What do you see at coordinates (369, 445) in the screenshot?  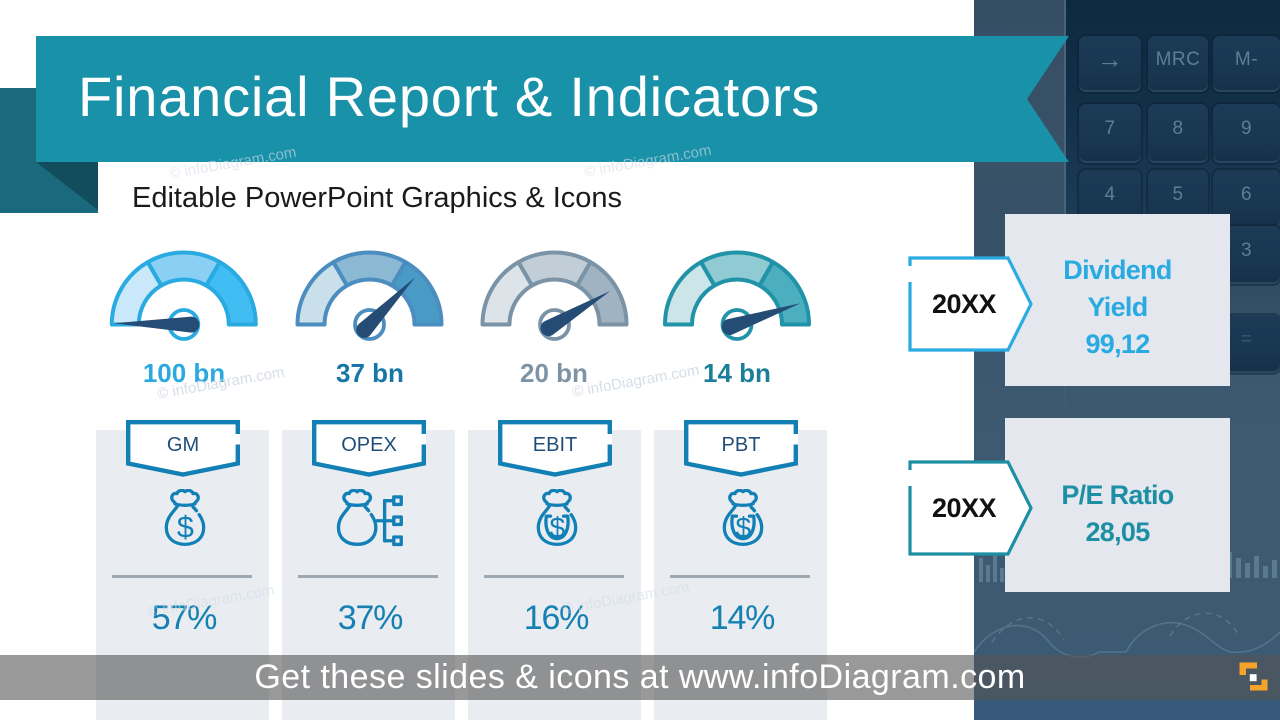 I see `svg-text: OPEX` at bounding box center [369, 445].